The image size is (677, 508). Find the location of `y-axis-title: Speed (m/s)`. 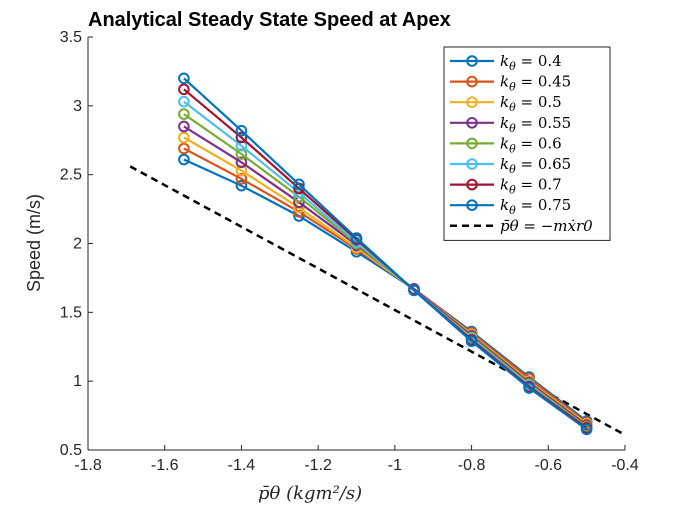

y-axis-title: Speed (m/s) is located at coordinates (34, 243).